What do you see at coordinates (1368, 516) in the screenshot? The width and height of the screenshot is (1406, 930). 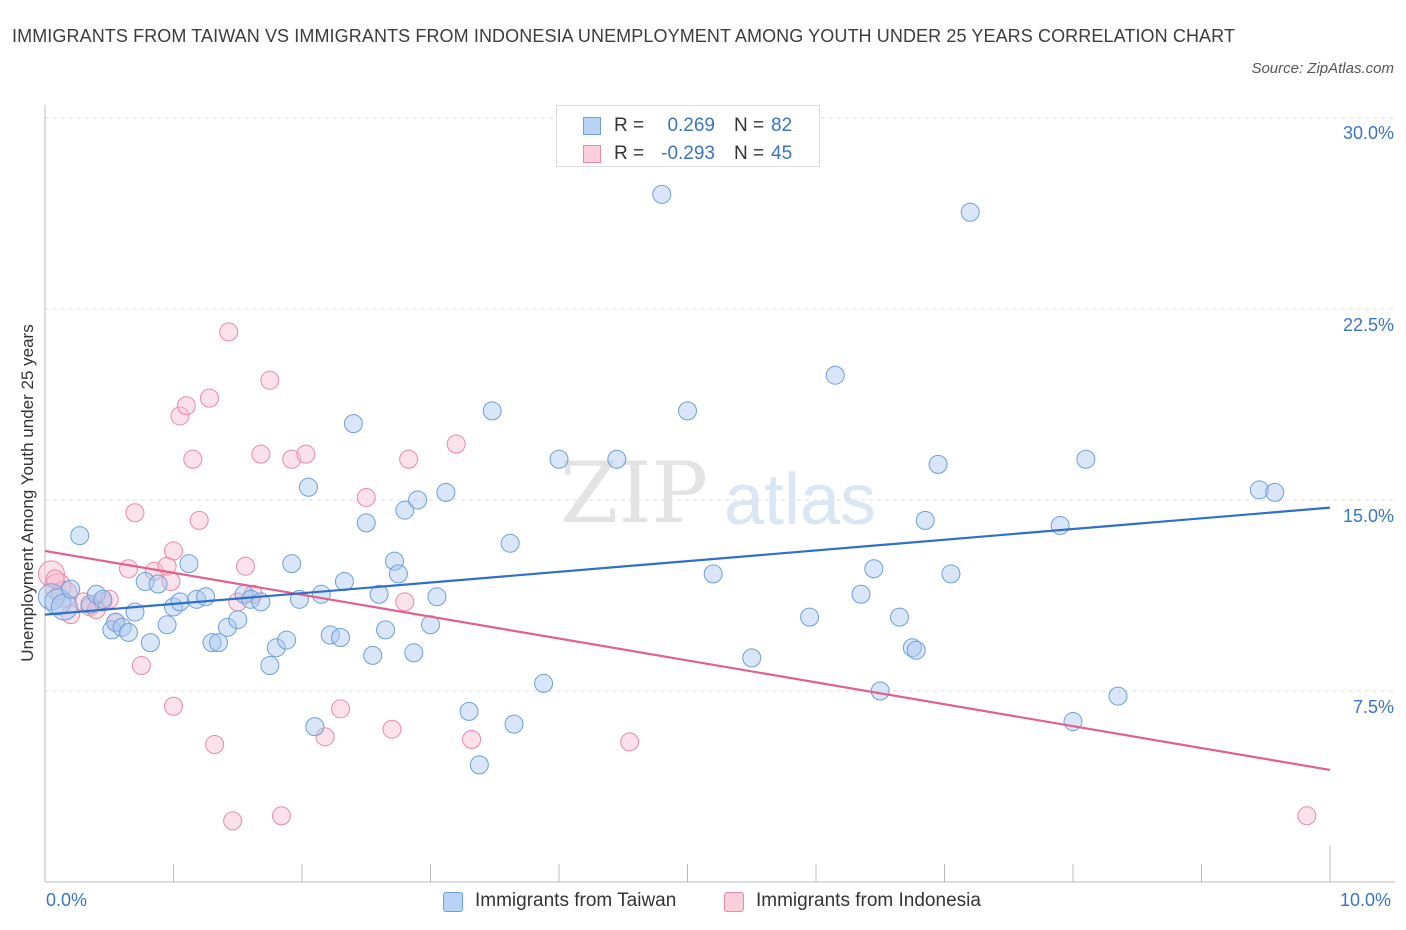 I see `y-tick-label: 15.0%` at bounding box center [1368, 516].